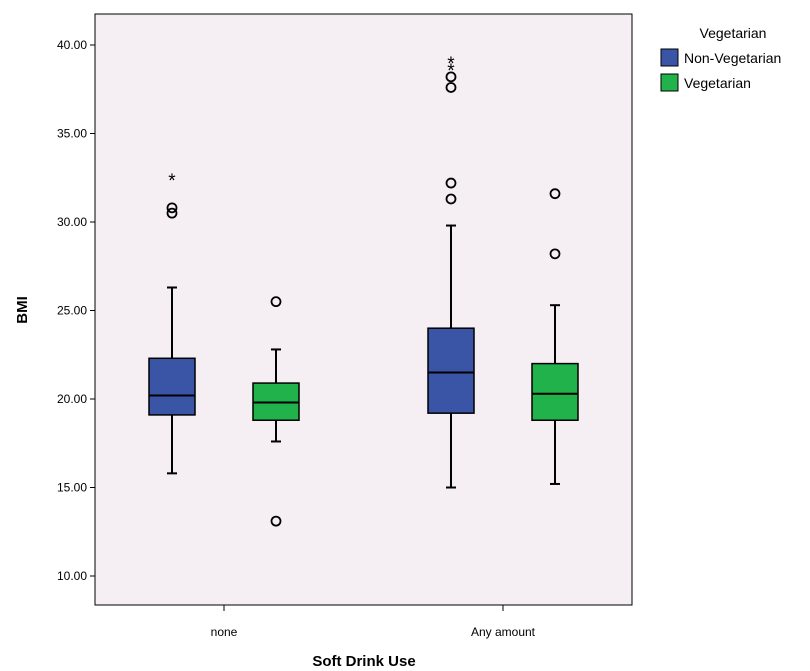 This screenshot has height=671, width=810. Describe the element at coordinates (72, 488) in the screenshot. I see `y-tick-label: 15.00` at that location.